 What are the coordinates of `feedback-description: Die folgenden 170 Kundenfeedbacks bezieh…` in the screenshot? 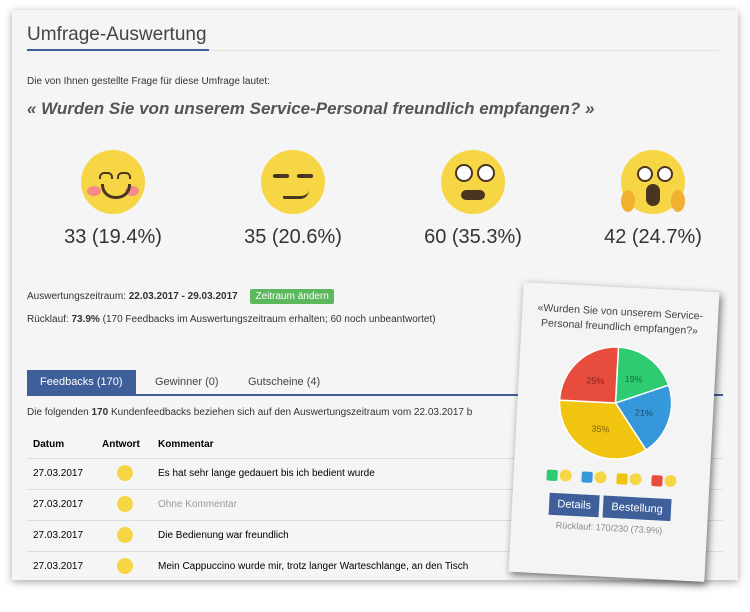 It's located at (249, 412).